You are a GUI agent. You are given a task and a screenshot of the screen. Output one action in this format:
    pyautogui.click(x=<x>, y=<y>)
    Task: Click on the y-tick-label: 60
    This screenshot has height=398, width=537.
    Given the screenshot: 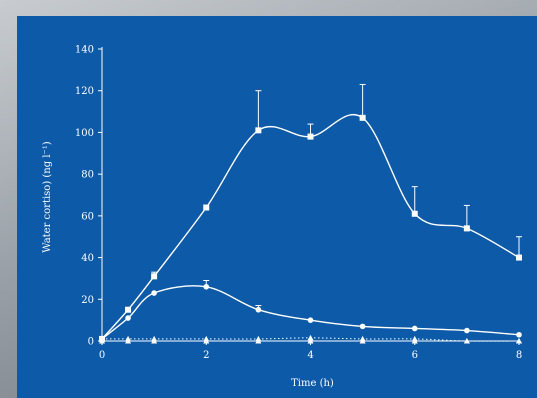 What is the action you would take?
    pyautogui.click(x=87, y=216)
    